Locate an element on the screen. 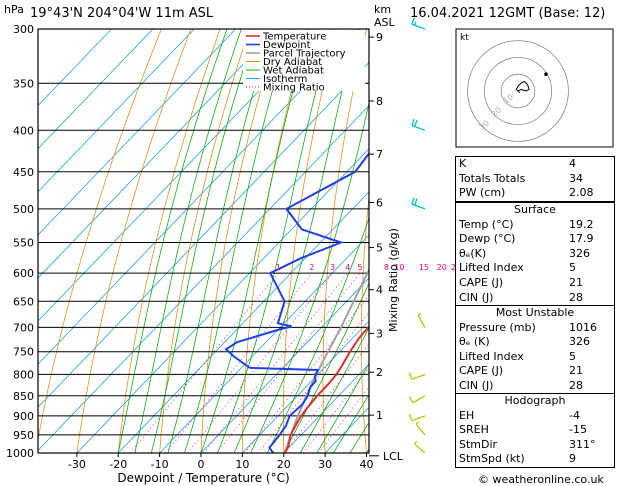  mu-value: 5 is located at coordinates (572, 356).